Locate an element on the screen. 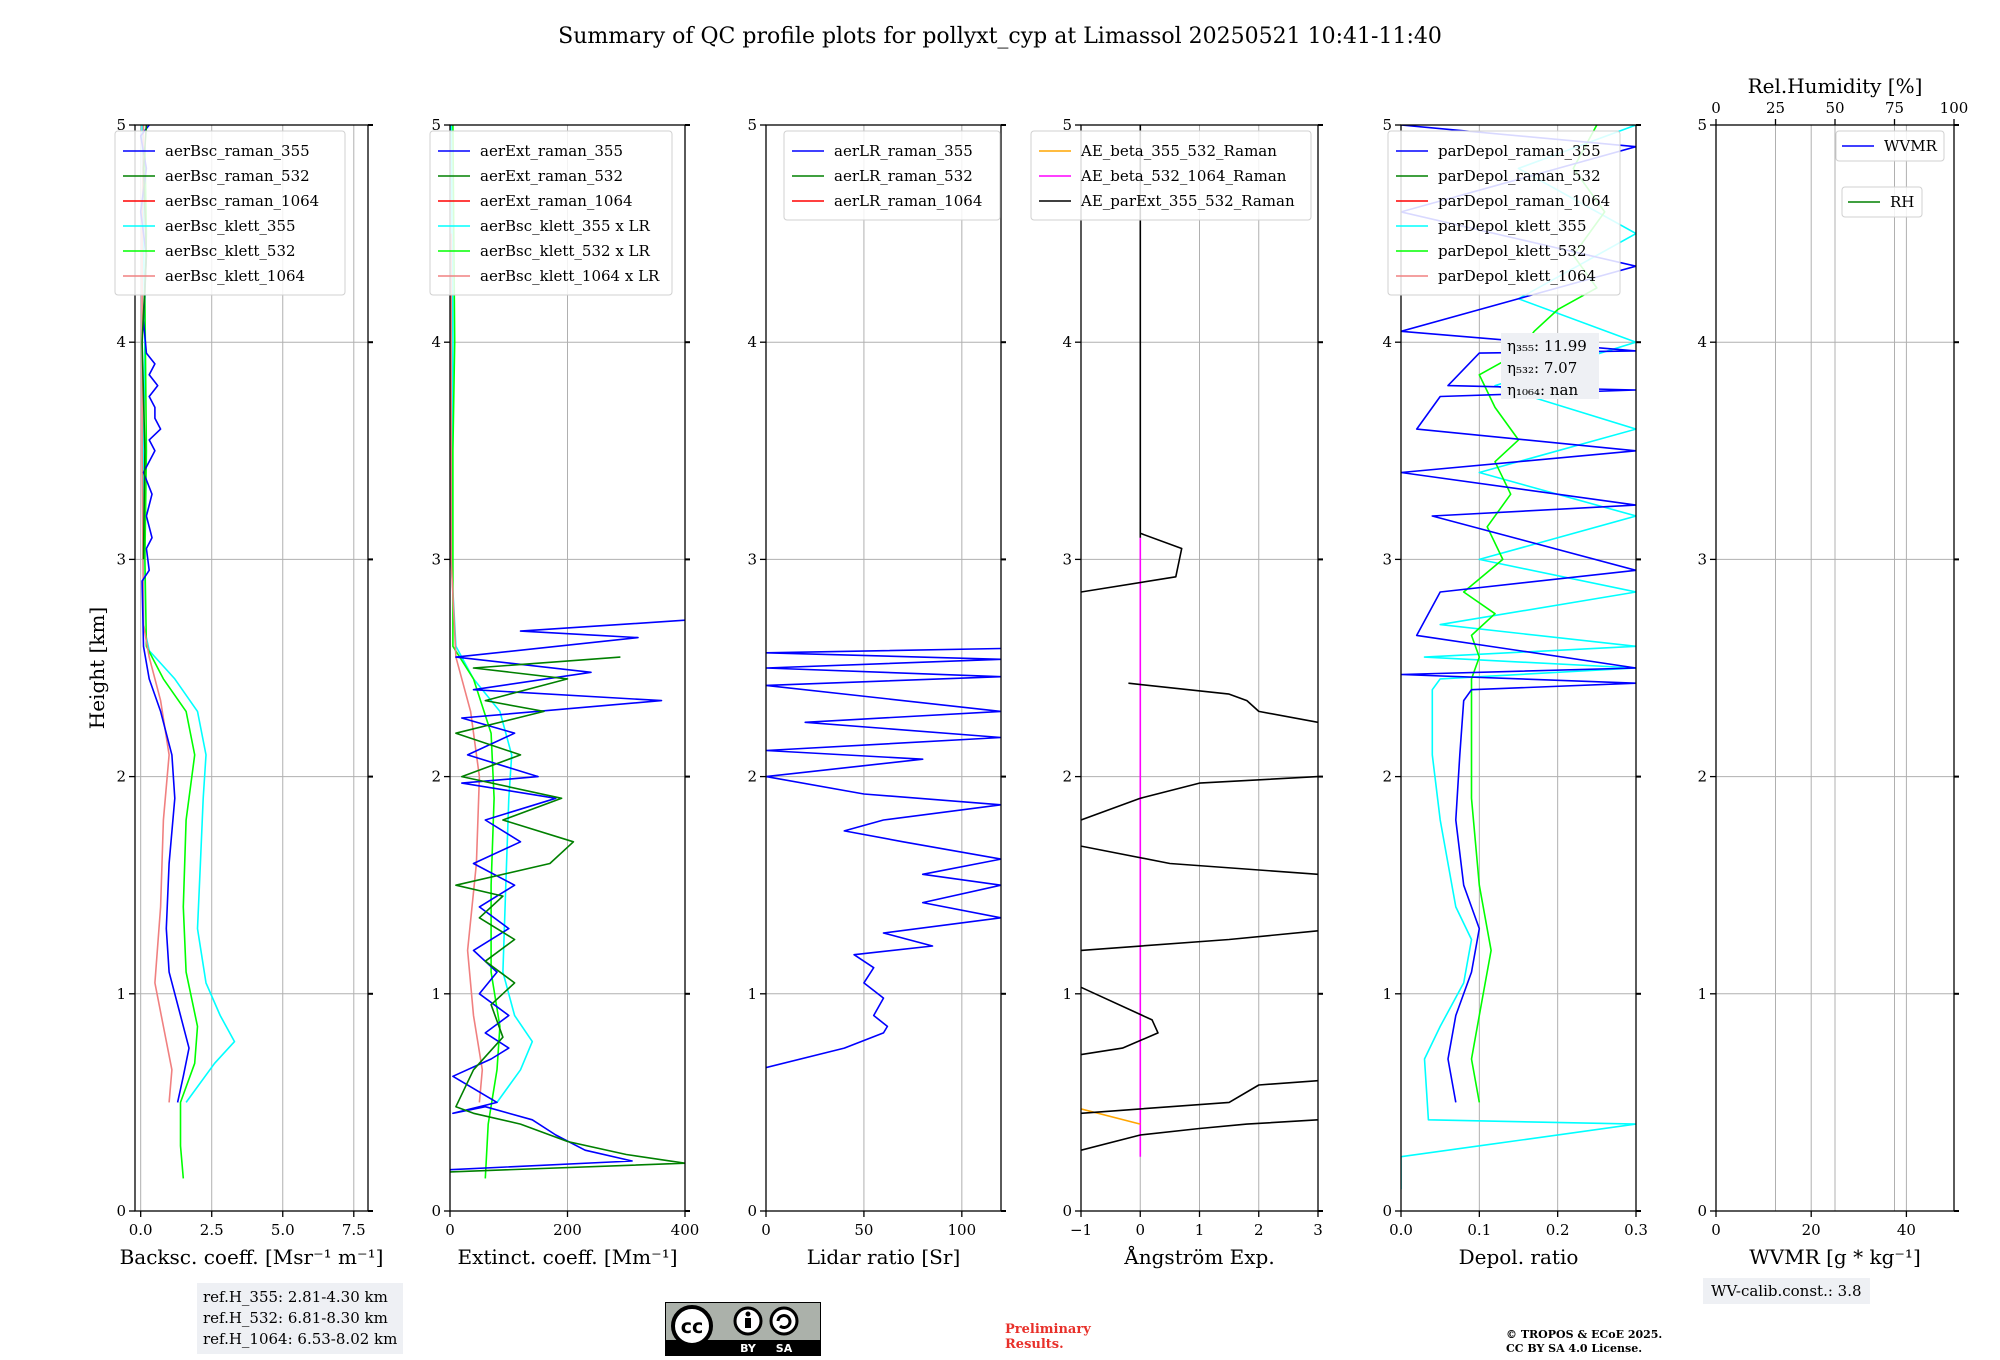 The image size is (2000, 1360). ref-height-532: ref.H_532: 6.81-8.30 km is located at coordinates (295, 1318).